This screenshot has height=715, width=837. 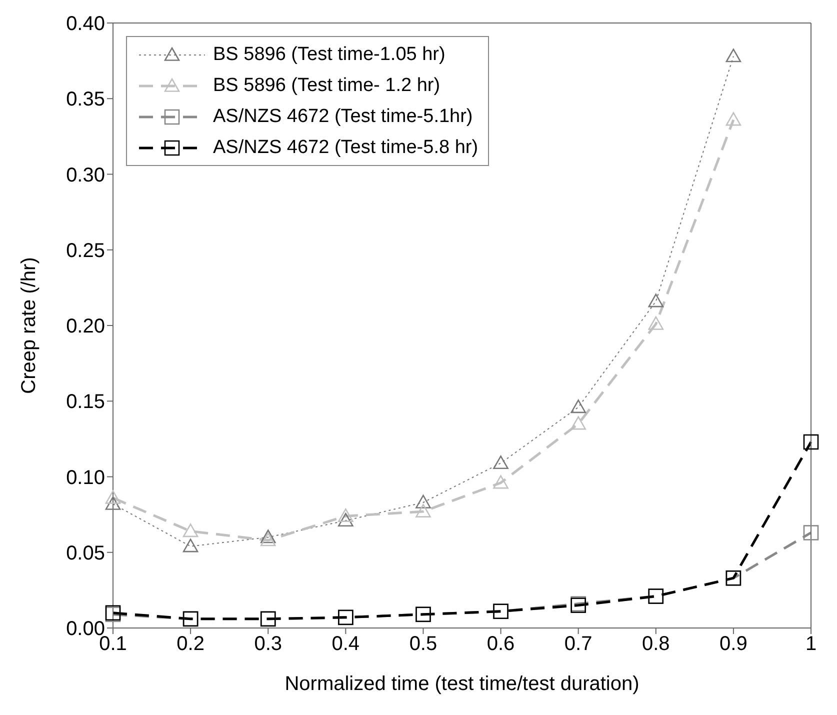 What do you see at coordinates (500, 644) in the screenshot?
I see `x-tick-label: 0.6` at bounding box center [500, 644].